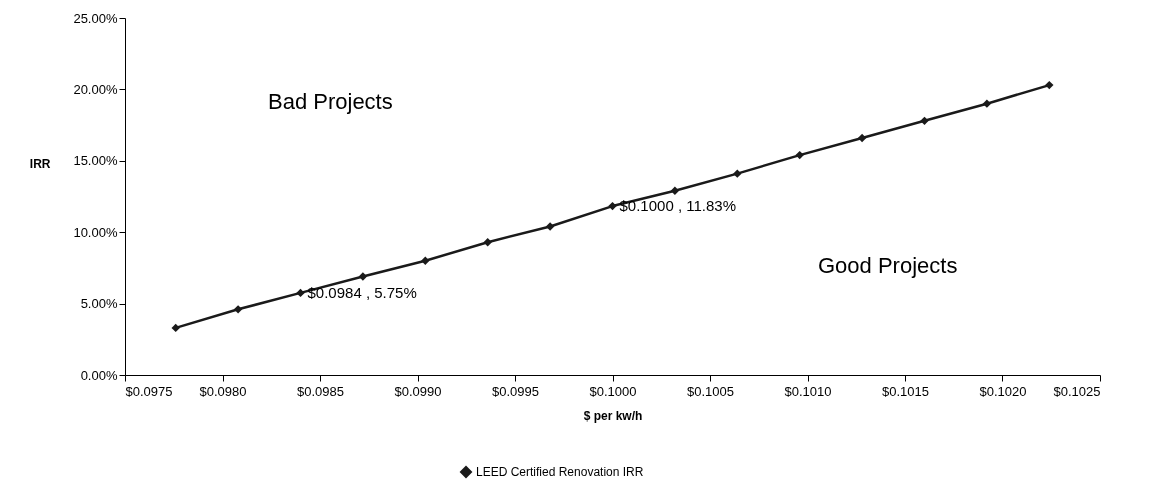  What do you see at coordinates (149, 391) in the screenshot?
I see `x-tick-label: $0.0975` at bounding box center [149, 391].